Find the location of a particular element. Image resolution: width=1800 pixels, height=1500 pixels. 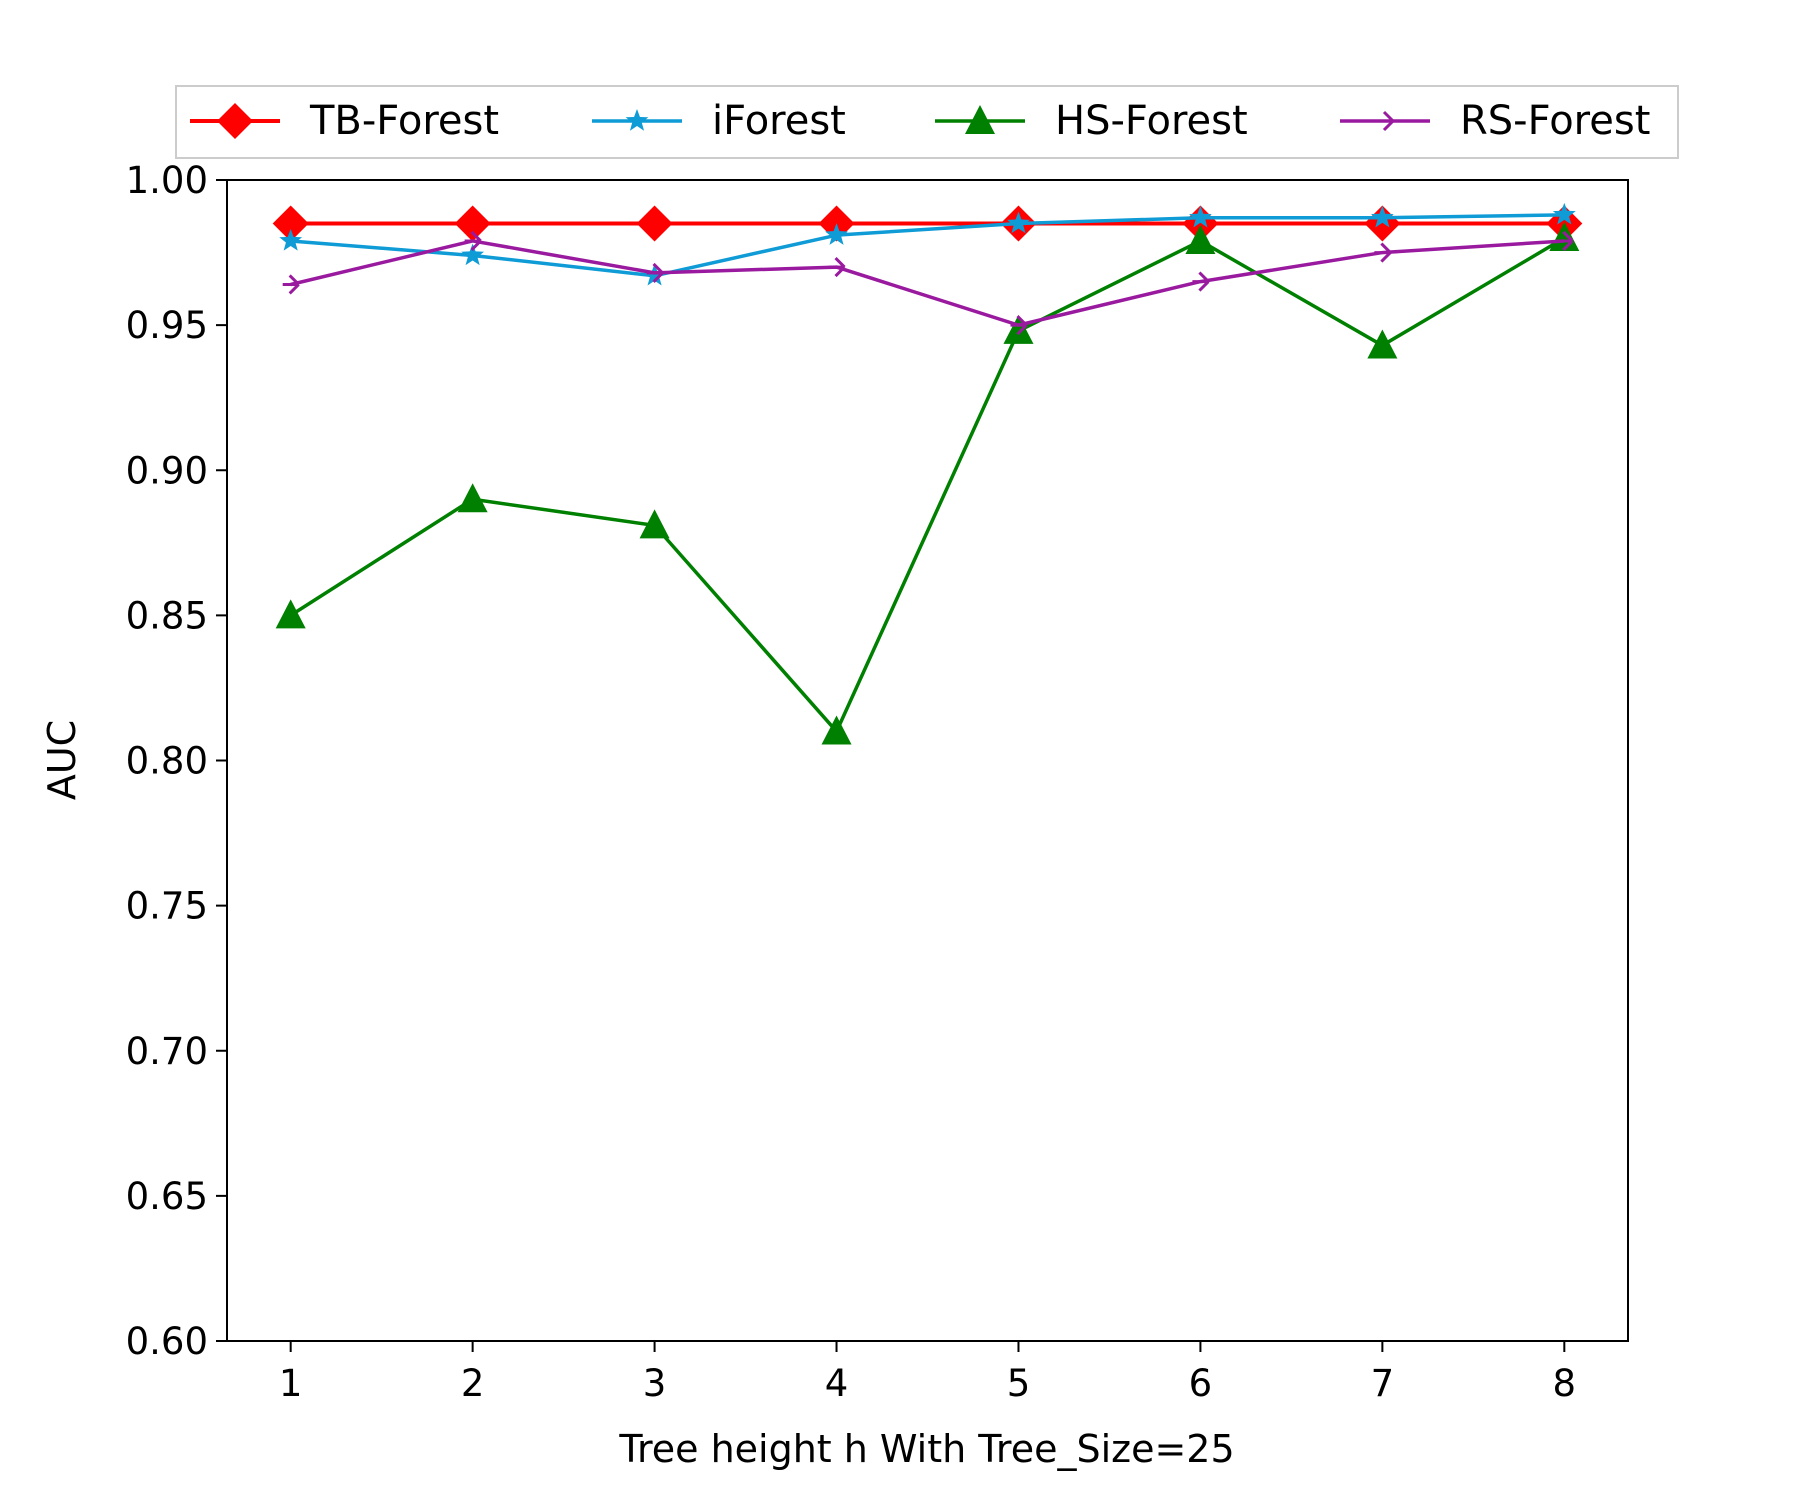

x-tick-label: 8 is located at coordinates (1565, 1383).